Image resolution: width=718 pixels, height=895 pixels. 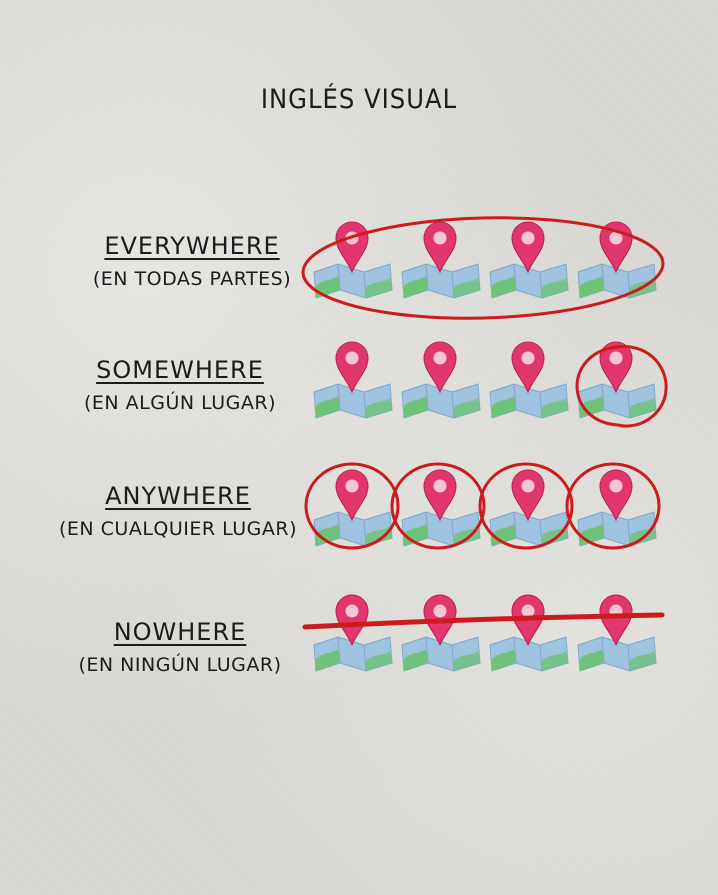 I want to click on word-somewhere: SOMEWHERE, so click(x=180, y=370).